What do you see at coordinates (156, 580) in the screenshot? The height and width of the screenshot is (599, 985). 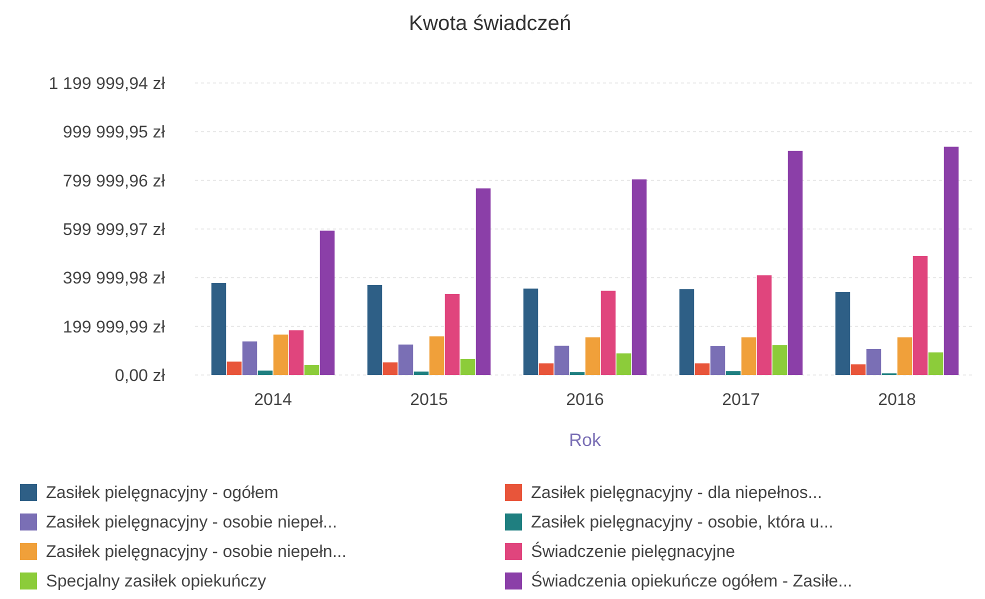 I see `legend-label: Specjalny zasiłek opiekuńczy` at bounding box center [156, 580].